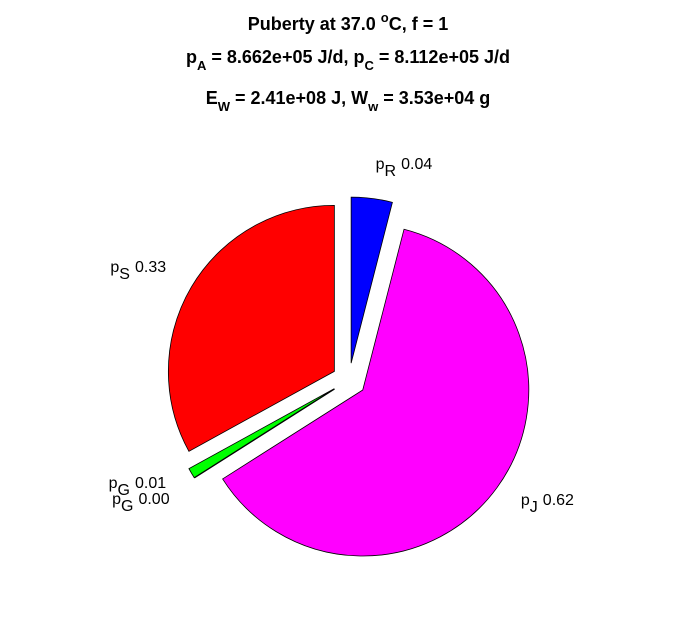 The width and height of the screenshot is (696, 618). Describe the element at coordinates (434, 98) in the screenshot. I see `title-text: = 3.53e+04 g` at that location.